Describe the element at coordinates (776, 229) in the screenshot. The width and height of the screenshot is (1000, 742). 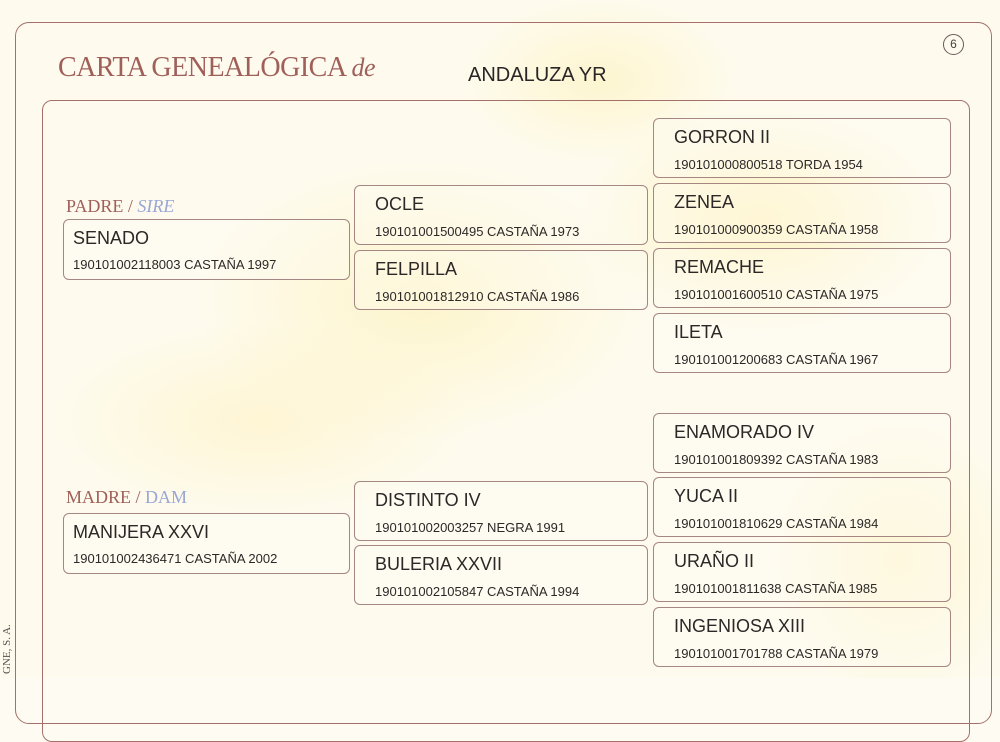
I see `horse-info: 190101000900359 CASTAÑA 1958` at that location.